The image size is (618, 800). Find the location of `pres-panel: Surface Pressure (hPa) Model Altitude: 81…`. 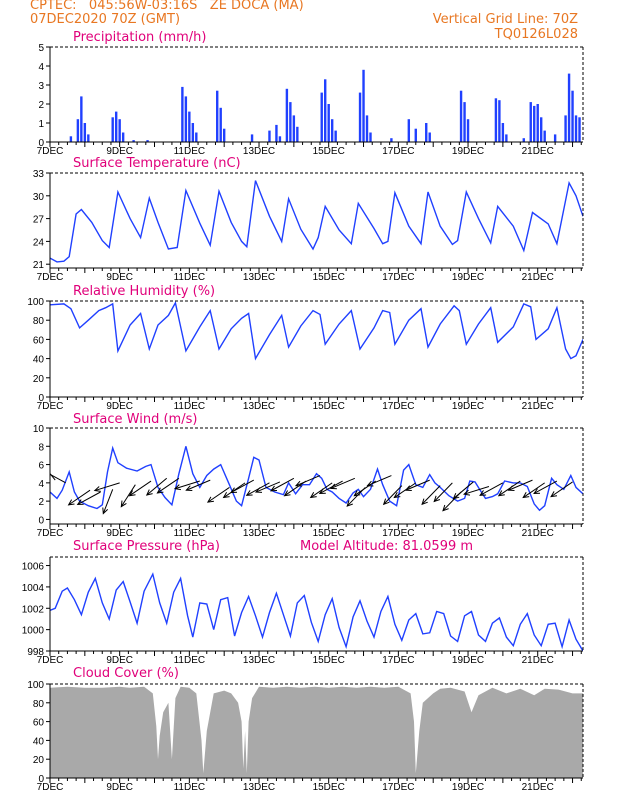

pres-panel: Surface Pressure (hPa) Model Altitude: 81… is located at coordinates (303, 602).